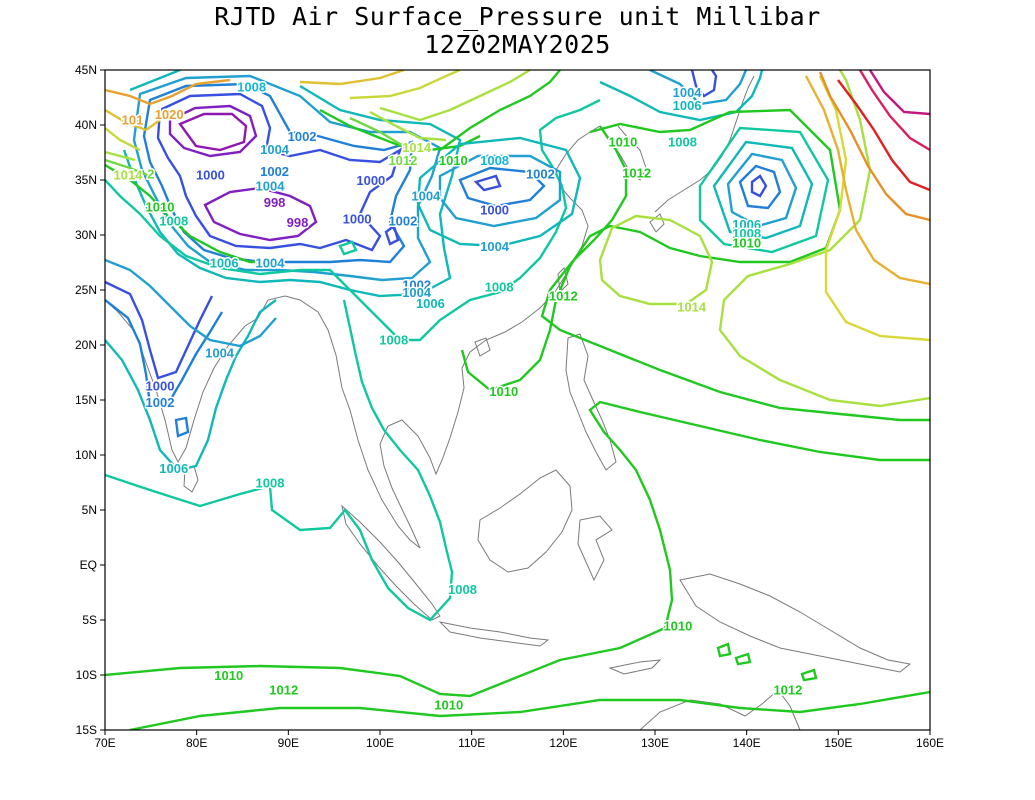 This screenshot has height=800, width=1035. I want to click on isobar-1012-west, so click(263, 147).